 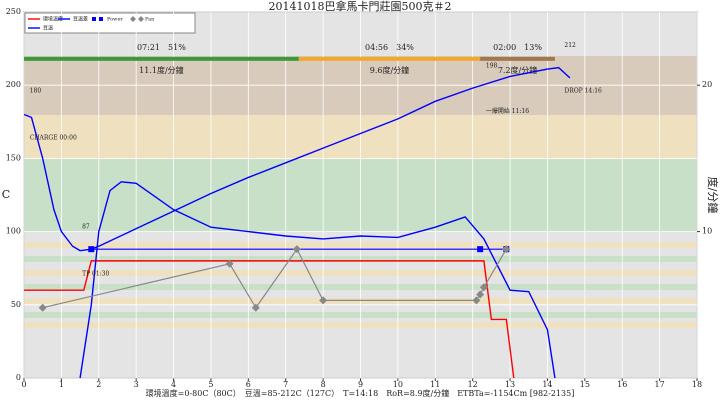 I want to click on y2-tick-label: 20, so click(x=707, y=84).